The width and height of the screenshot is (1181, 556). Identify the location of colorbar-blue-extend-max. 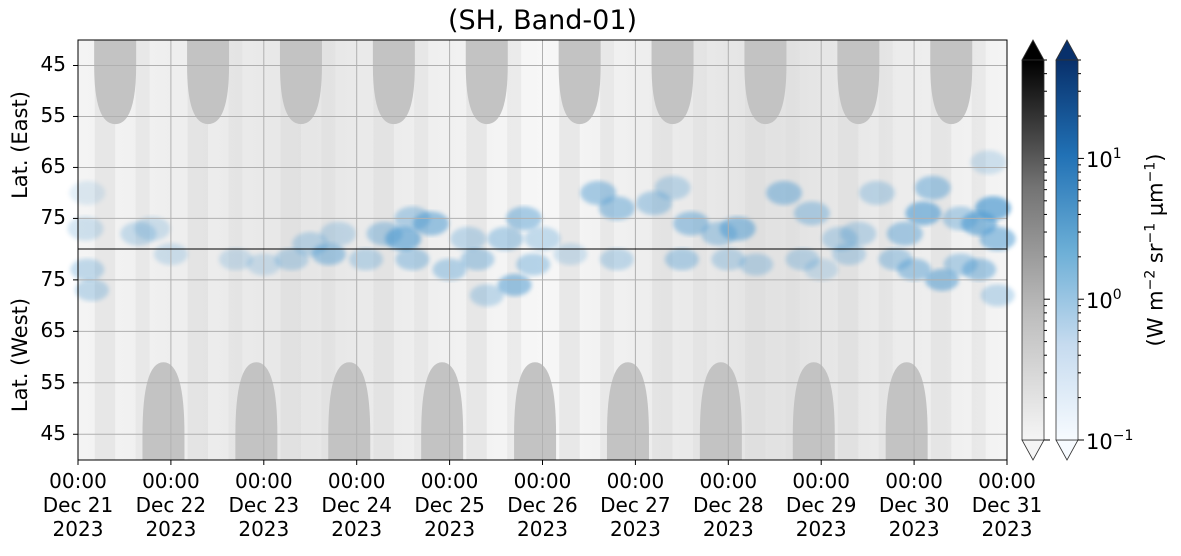
(1067, 50).